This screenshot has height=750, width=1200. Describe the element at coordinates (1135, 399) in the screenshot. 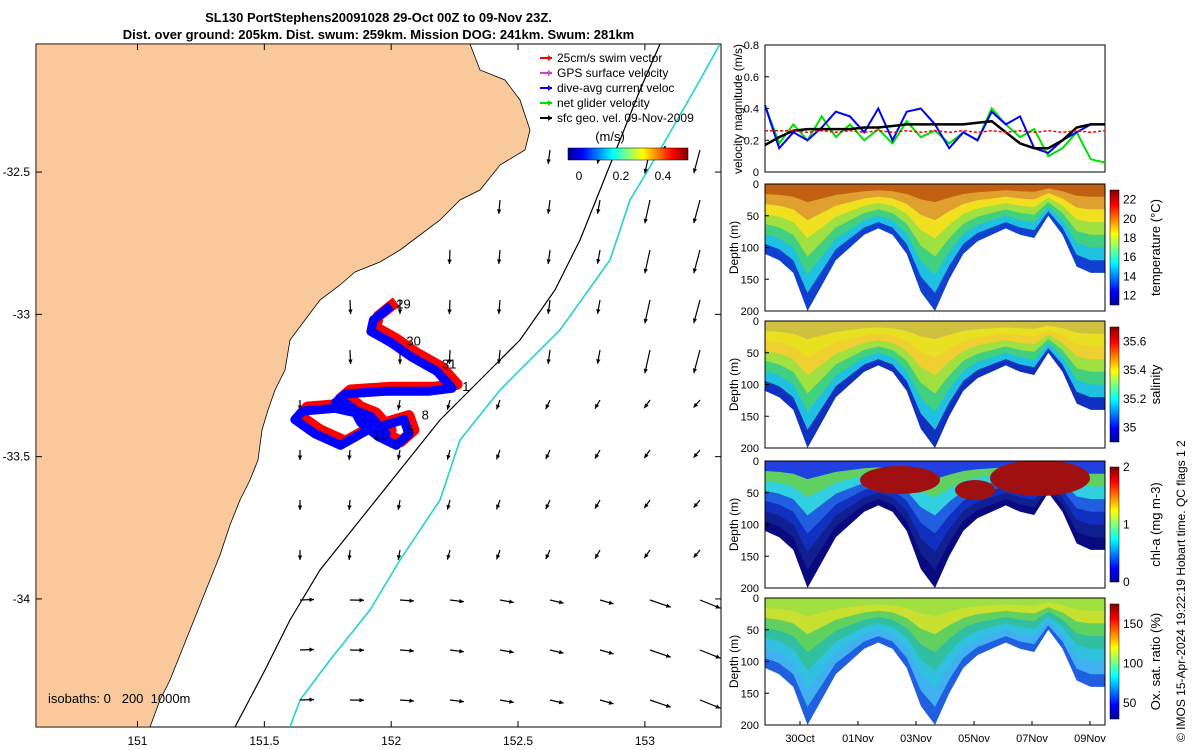

I see `colorbar-tick-label: 35.2` at that location.